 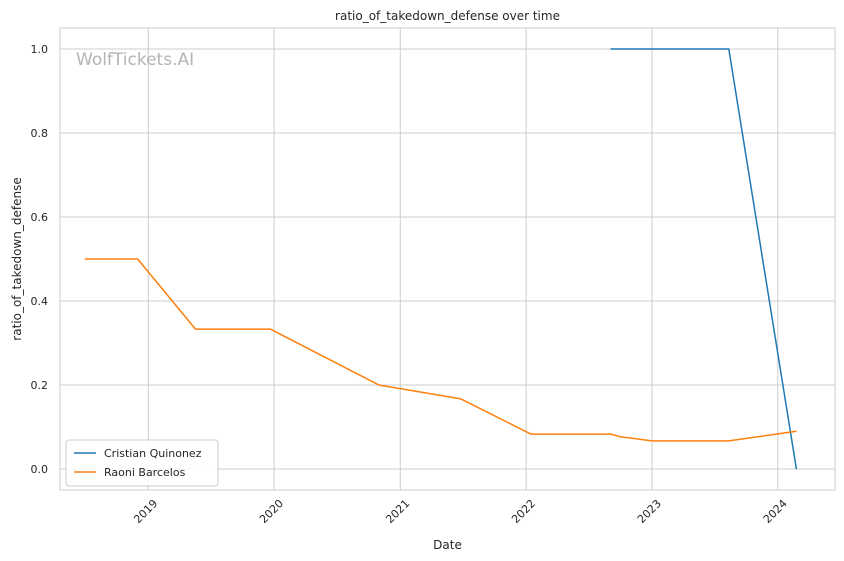 I want to click on legend-label: Raoni Barcelos, so click(x=145, y=472).